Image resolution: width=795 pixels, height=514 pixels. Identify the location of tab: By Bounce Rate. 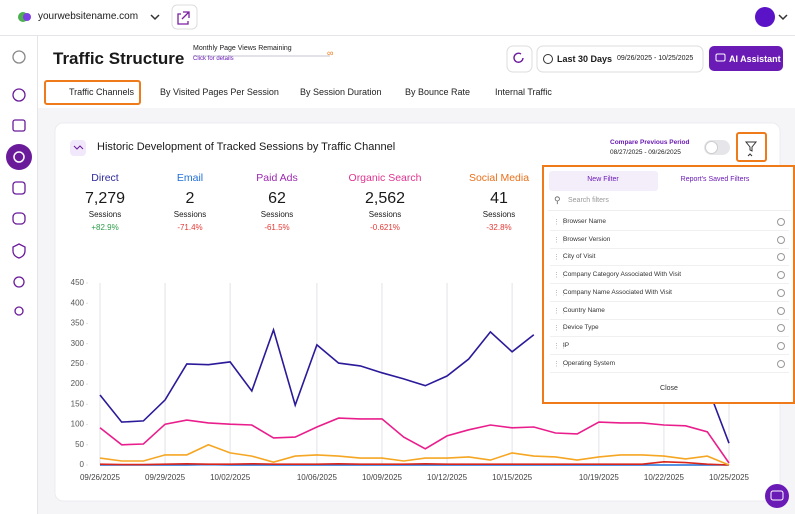
(437, 92).